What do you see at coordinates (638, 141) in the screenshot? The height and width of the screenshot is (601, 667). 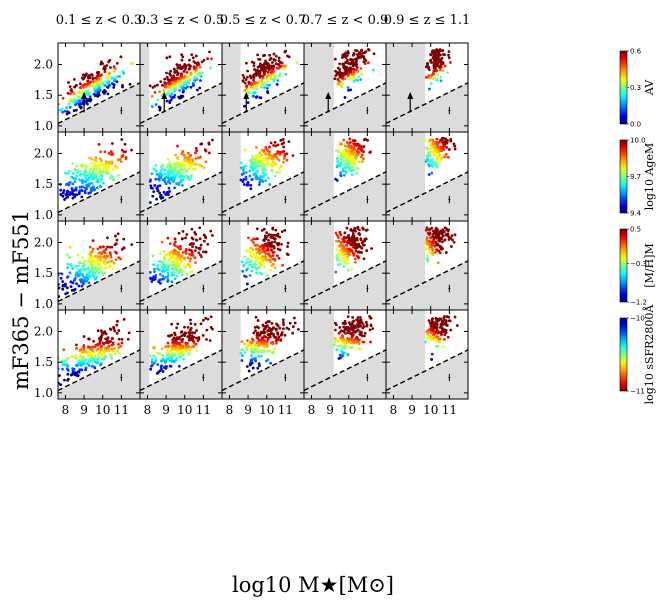 I see `colorbar-tick-label: 10.0` at bounding box center [638, 141].